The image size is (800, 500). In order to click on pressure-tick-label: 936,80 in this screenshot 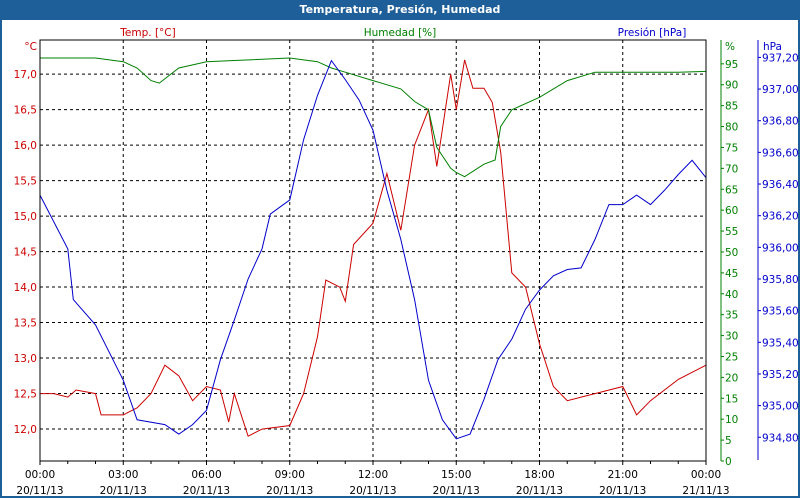, I will do `click(780, 122)`.